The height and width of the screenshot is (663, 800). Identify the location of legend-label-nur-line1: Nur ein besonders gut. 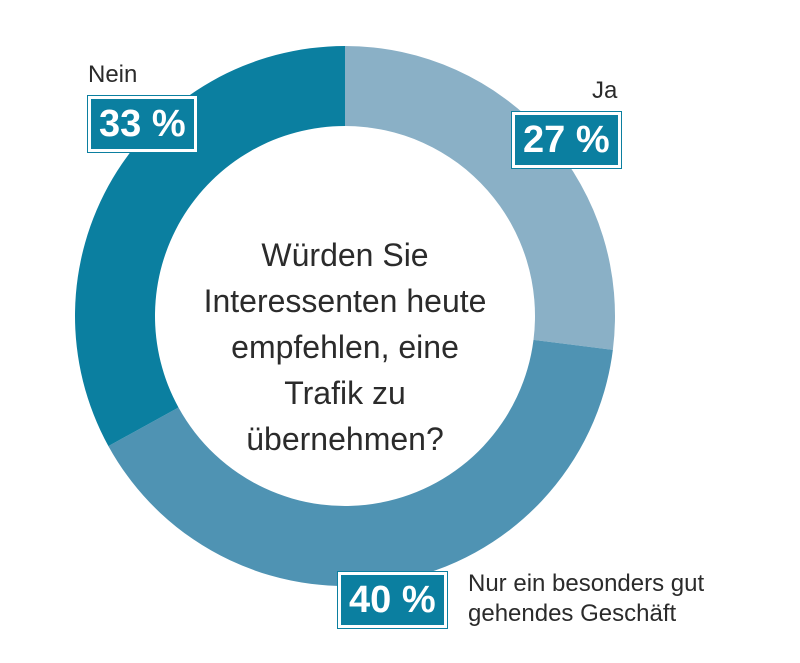
(586, 583).